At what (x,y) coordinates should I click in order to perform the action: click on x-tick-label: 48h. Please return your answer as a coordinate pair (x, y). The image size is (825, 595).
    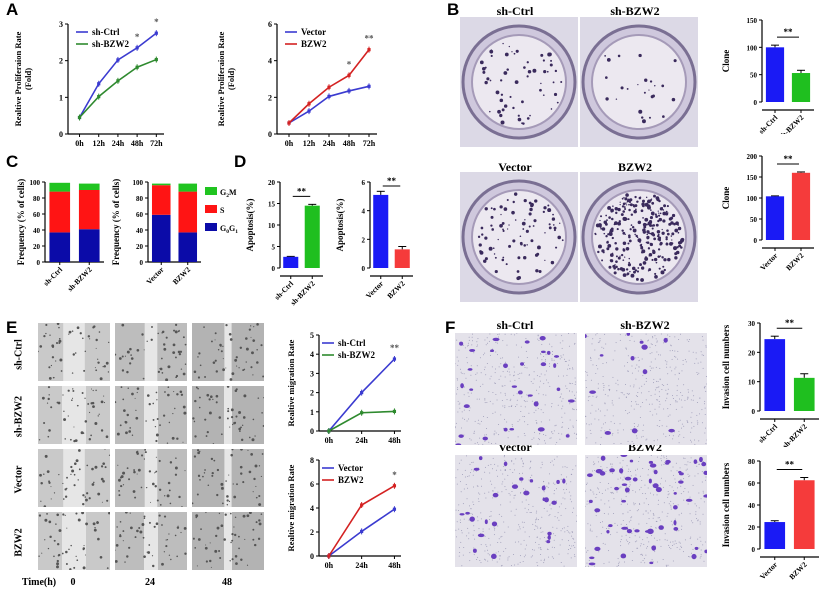
    Looking at the image, I should click on (394, 565).